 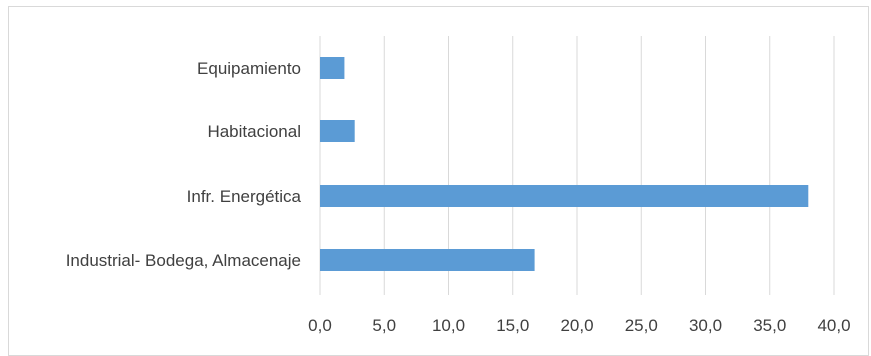 I want to click on category-label: Habitacional, so click(x=254, y=131).